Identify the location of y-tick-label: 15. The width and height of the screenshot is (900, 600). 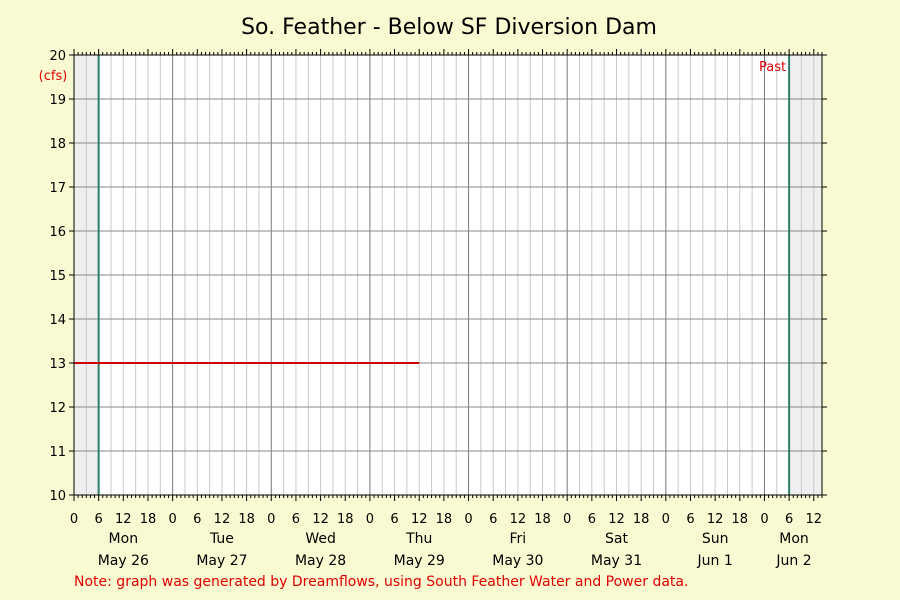
(57, 276).